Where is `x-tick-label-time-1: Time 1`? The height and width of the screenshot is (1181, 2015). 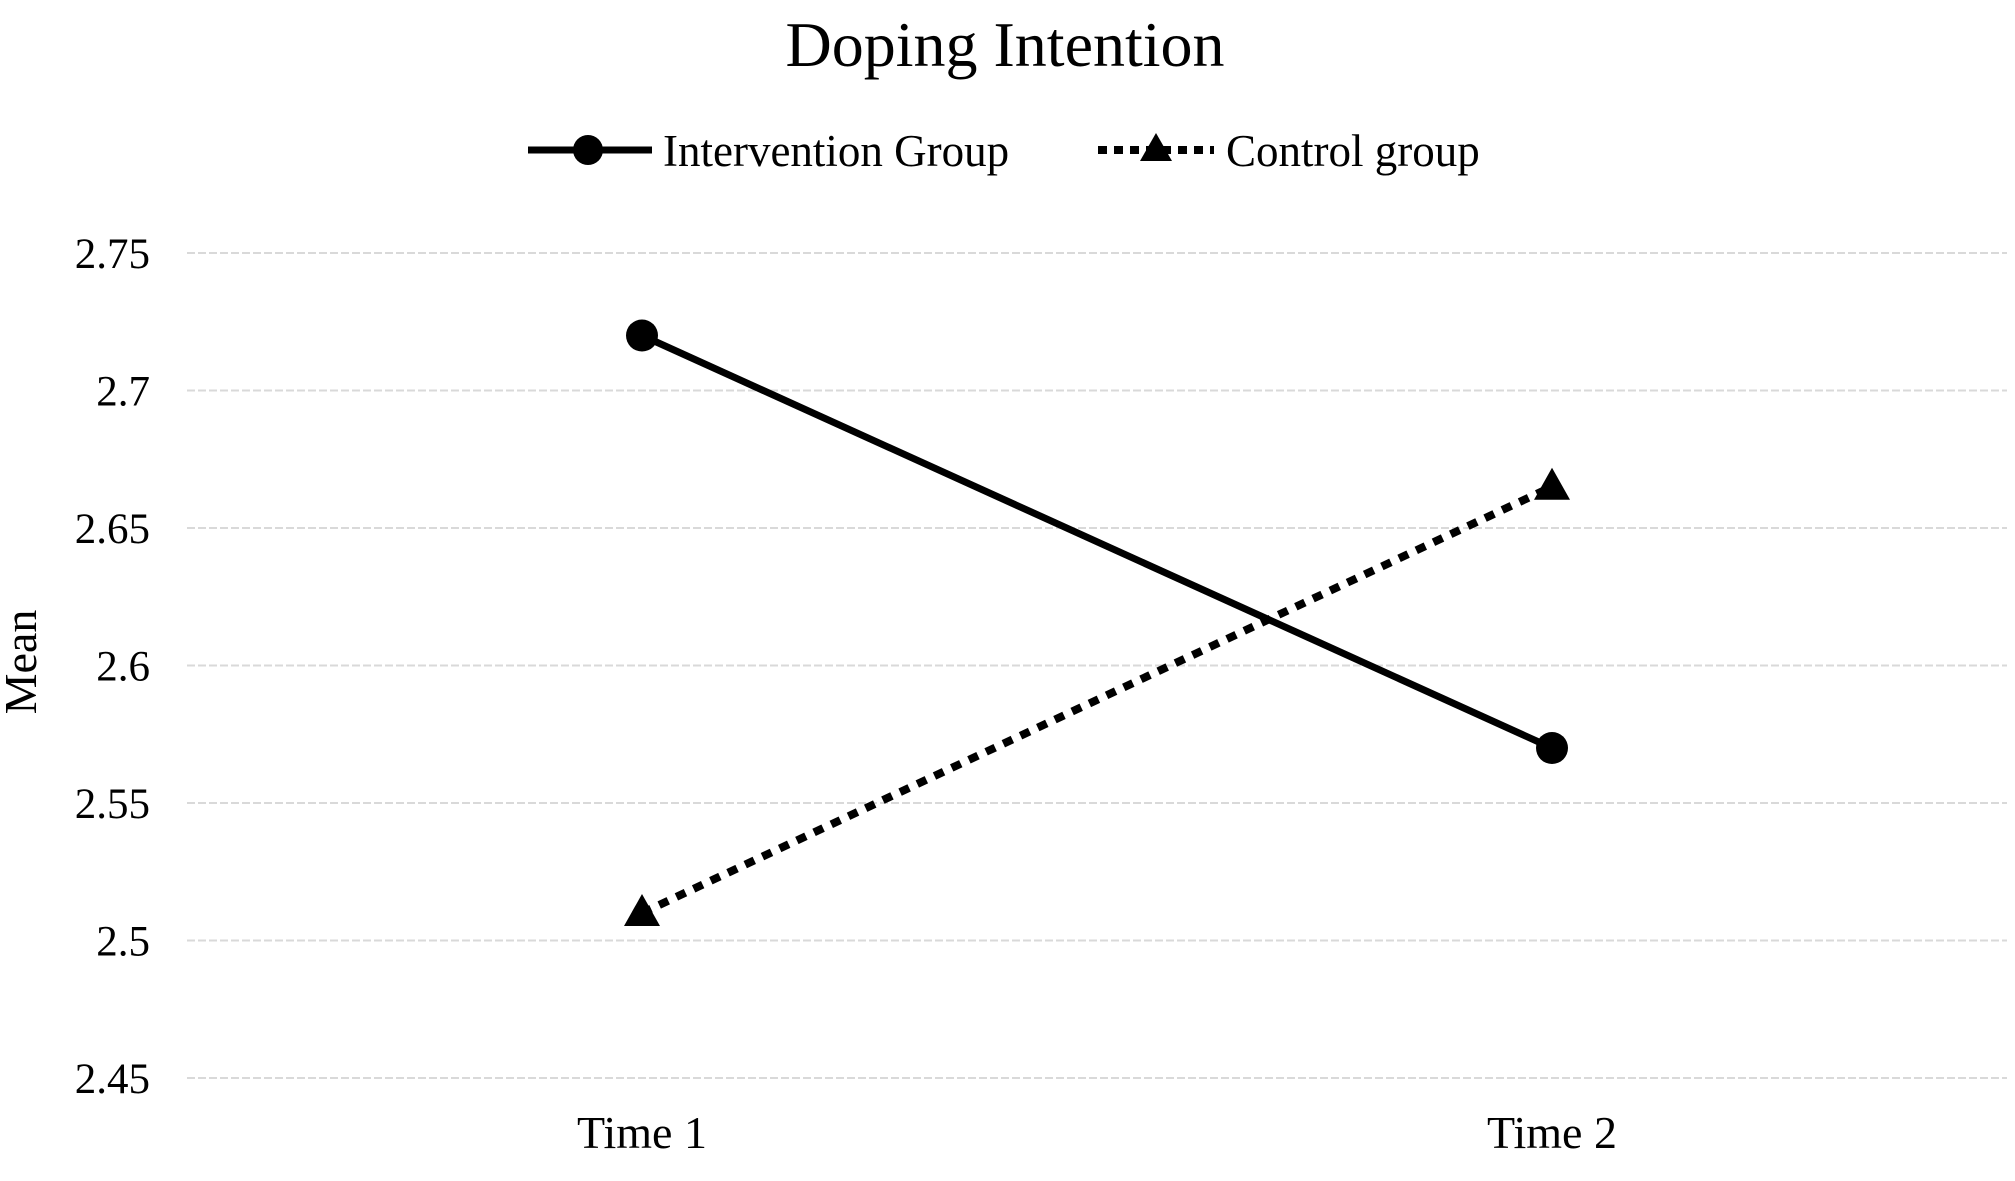
x-tick-label-time-1: Time 1 is located at coordinates (642, 1132).